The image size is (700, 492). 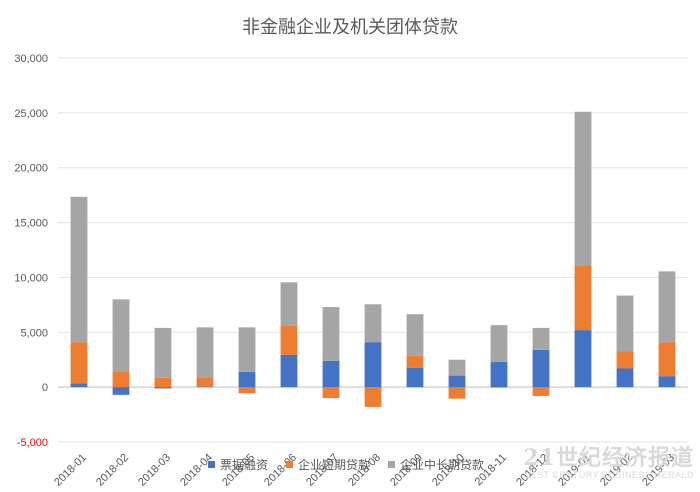 What do you see at coordinates (154, 470) in the screenshot?
I see `x-tick-label: 2018-03` at bounding box center [154, 470].